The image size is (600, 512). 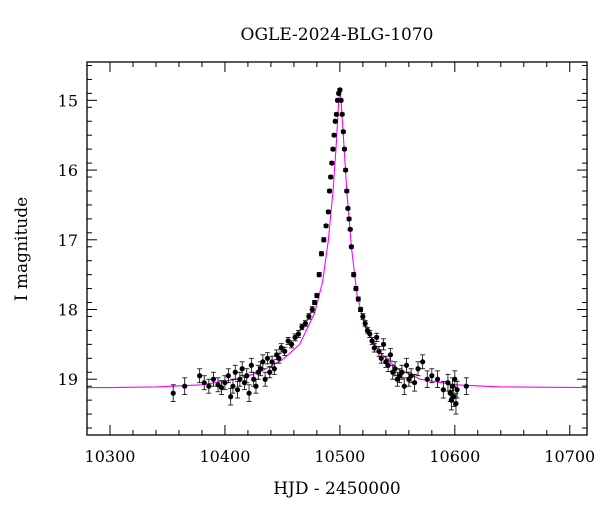 I want to click on y-tick-label: 16, so click(x=68, y=170).